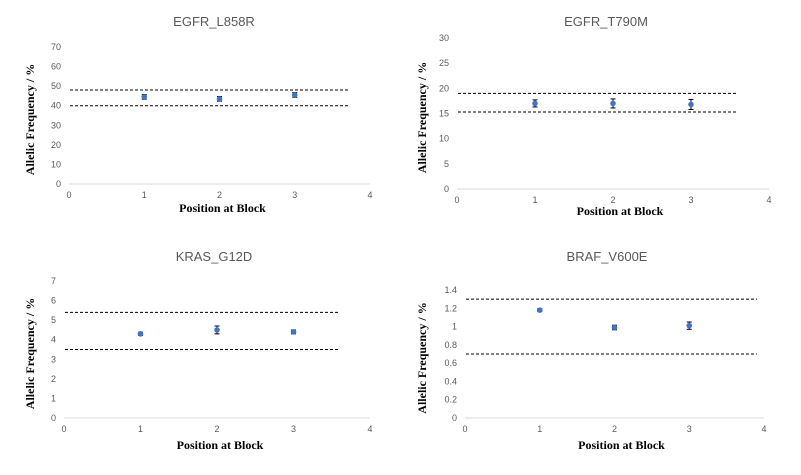  What do you see at coordinates (56, 106) in the screenshot?
I see `y-tick-label: 40` at bounding box center [56, 106].